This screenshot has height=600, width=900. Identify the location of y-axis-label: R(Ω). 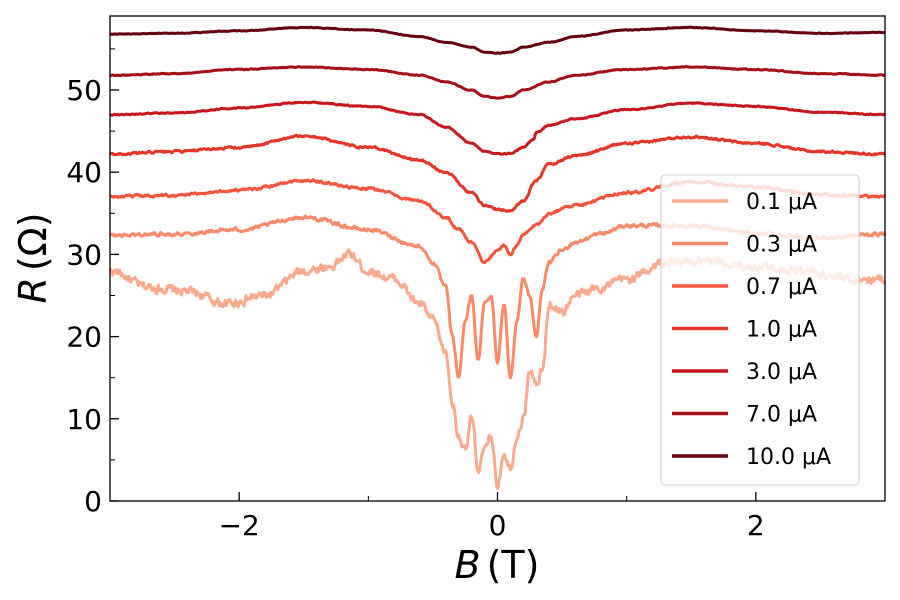
(33, 257).